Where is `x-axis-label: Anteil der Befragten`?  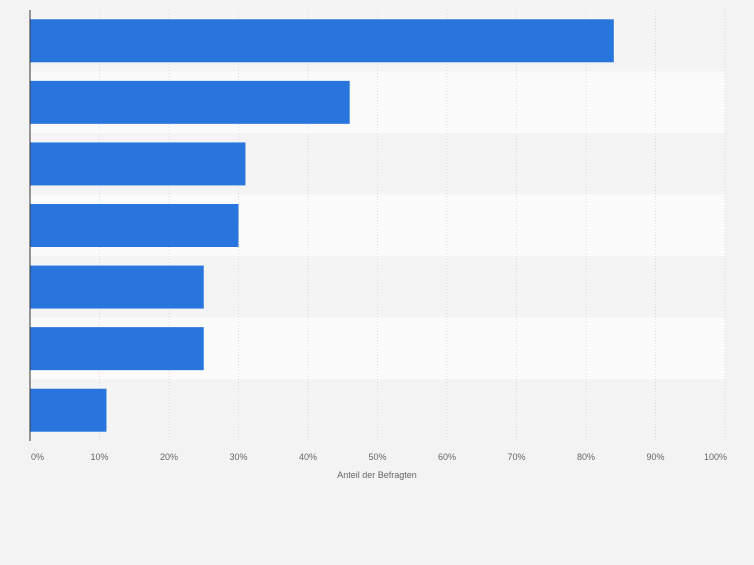 x-axis-label: Anteil der Befragten is located at coordinates (377, 475).